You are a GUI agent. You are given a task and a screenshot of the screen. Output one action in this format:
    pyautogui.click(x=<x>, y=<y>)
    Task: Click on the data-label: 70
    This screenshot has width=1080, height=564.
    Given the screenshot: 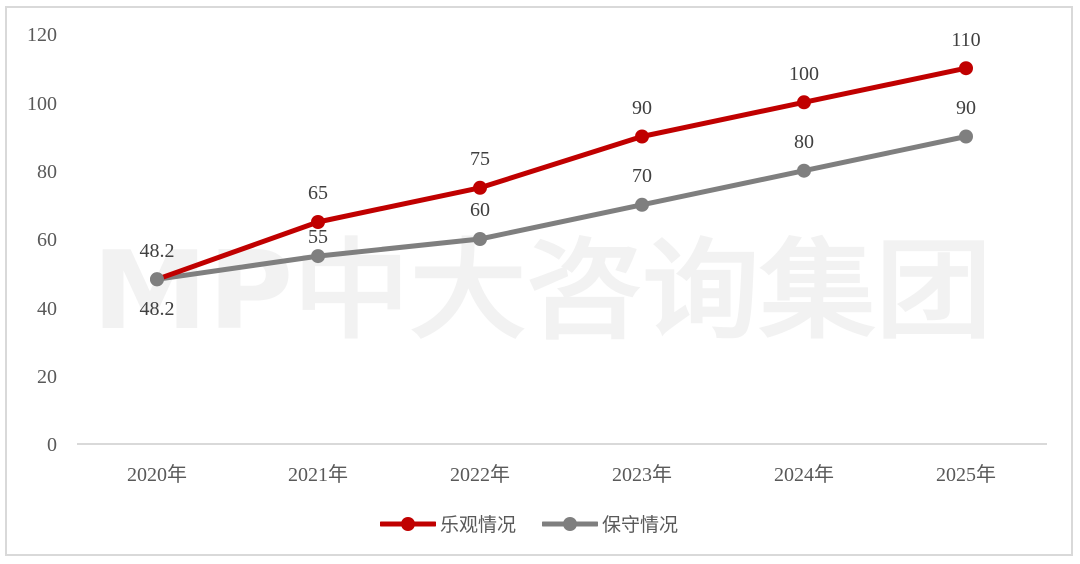 What is the action you would take?
    pyautogui.click(x=642, y=176)
    